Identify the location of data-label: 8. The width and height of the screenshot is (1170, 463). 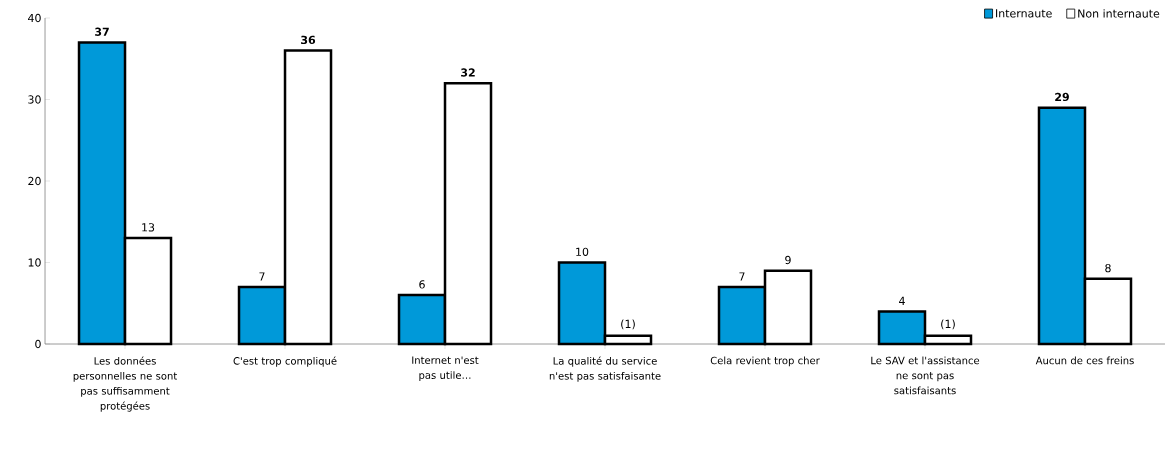
(1108, 268).